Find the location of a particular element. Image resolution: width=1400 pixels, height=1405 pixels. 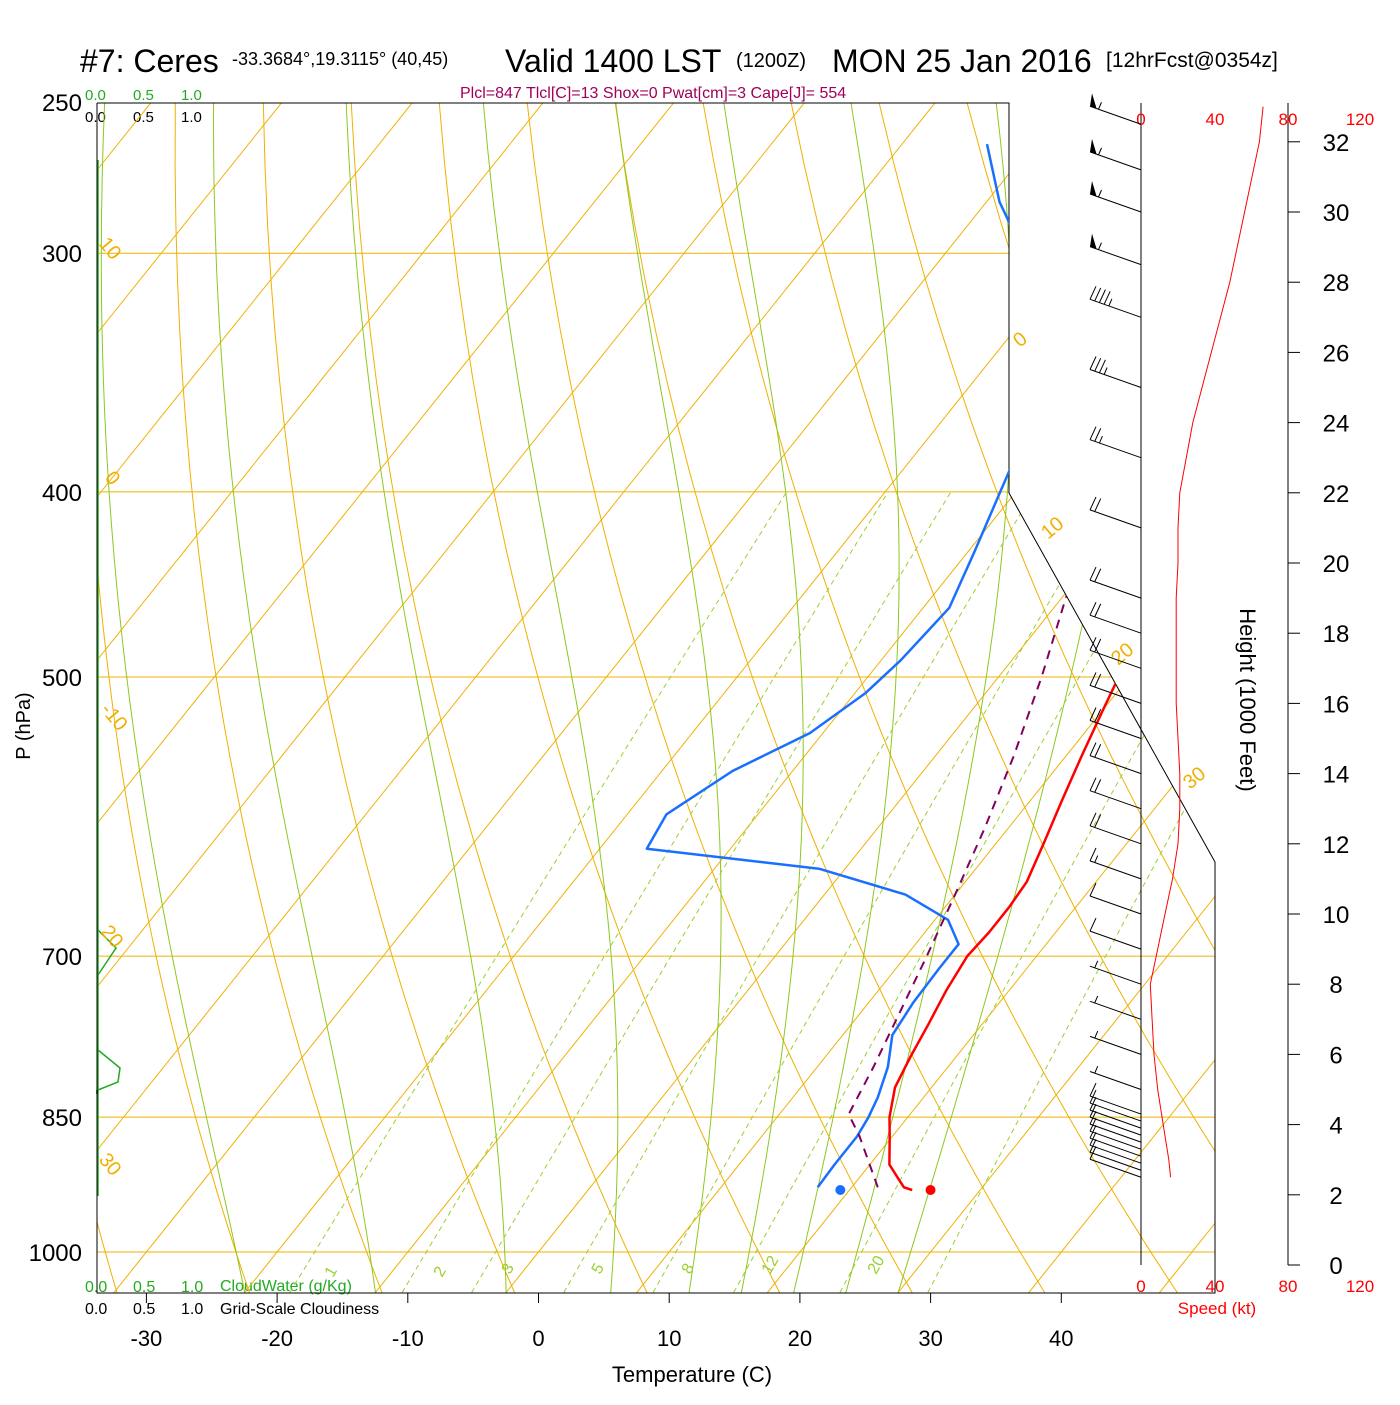

x-tick-label: 20 is located at coordinates (800, 1338).